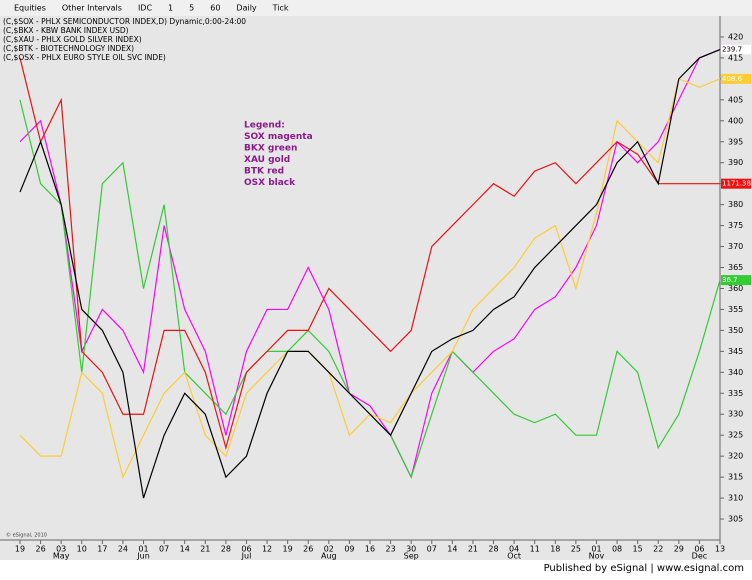 The height and width of the screenshot is (580, 752). I want to click on legend-note: Legend:, so click(264, 126).